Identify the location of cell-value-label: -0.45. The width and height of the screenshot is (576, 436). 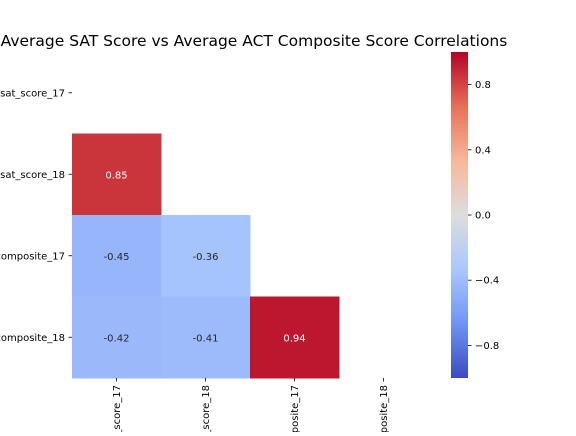
(117, 257).